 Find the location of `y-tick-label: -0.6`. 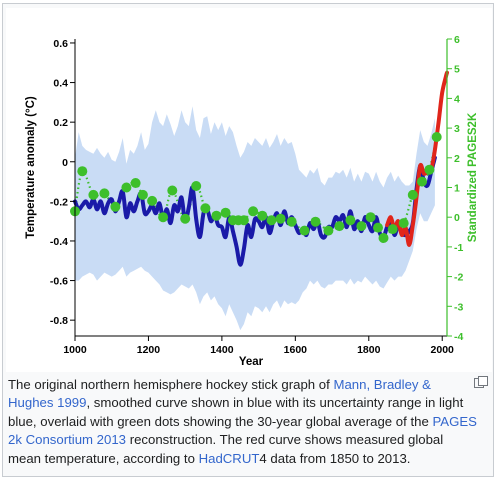

y-tick-label: -0.6 is located at coordinates (59, 282).